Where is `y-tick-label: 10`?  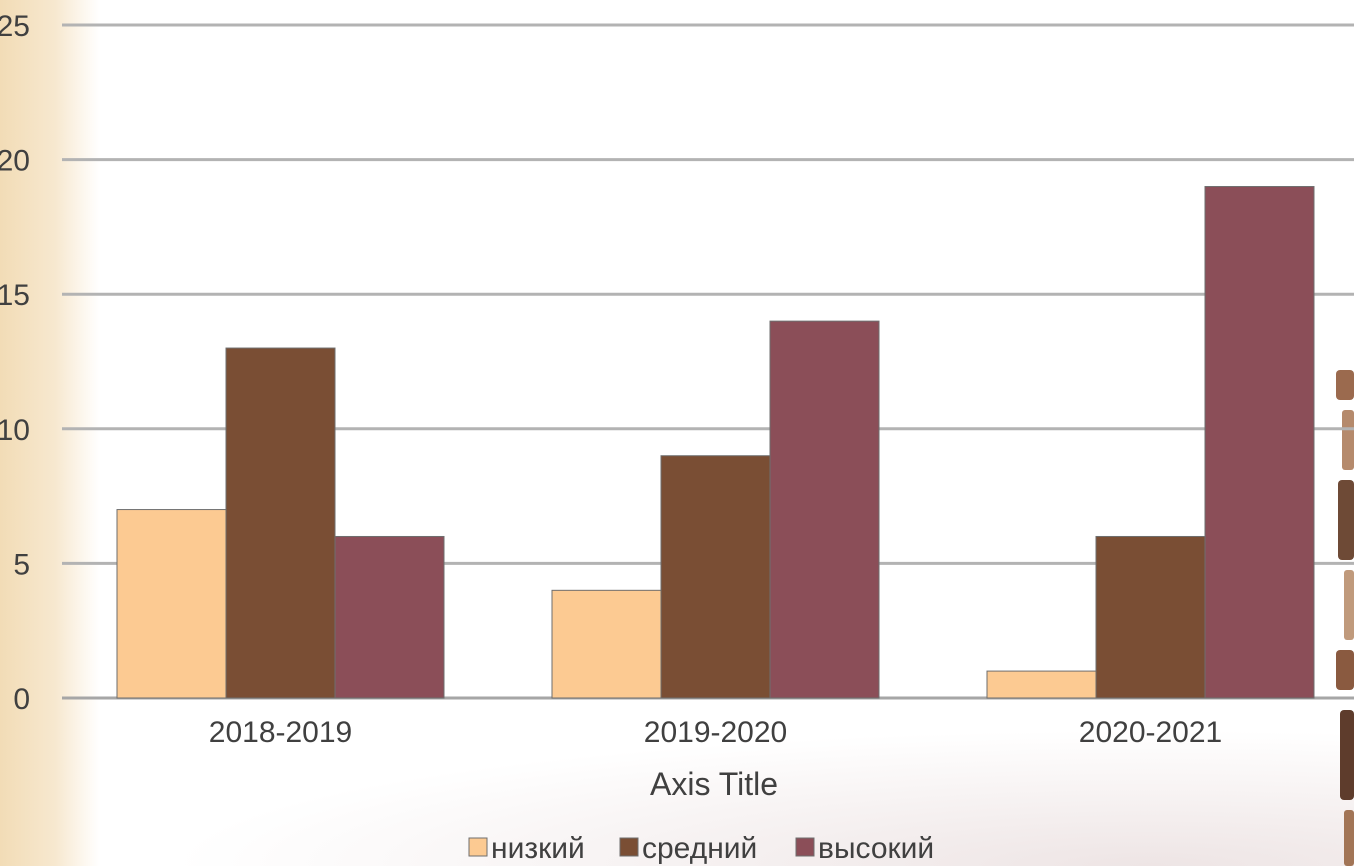
y-tick-label: 10 is located at coordinates (15, 430).